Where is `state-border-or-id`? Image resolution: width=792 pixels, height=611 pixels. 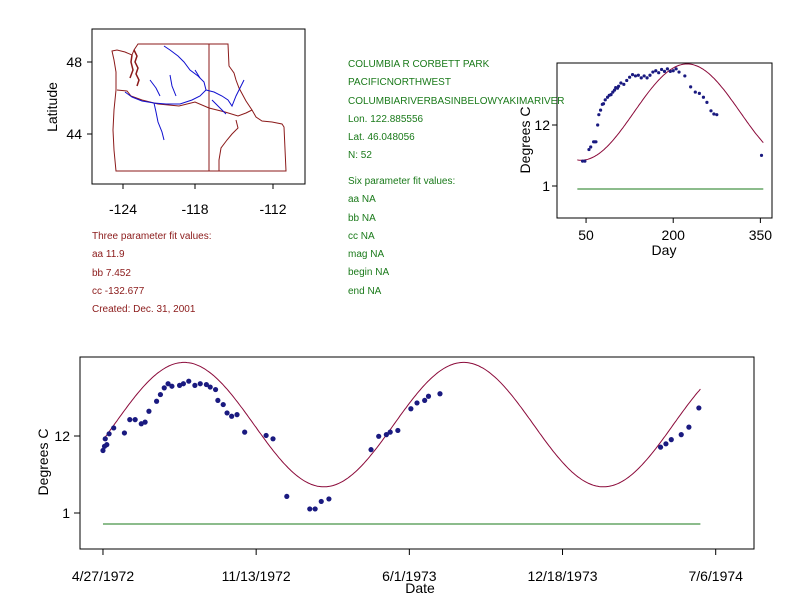
state-border-or-id is located at coordinates (228, 145).